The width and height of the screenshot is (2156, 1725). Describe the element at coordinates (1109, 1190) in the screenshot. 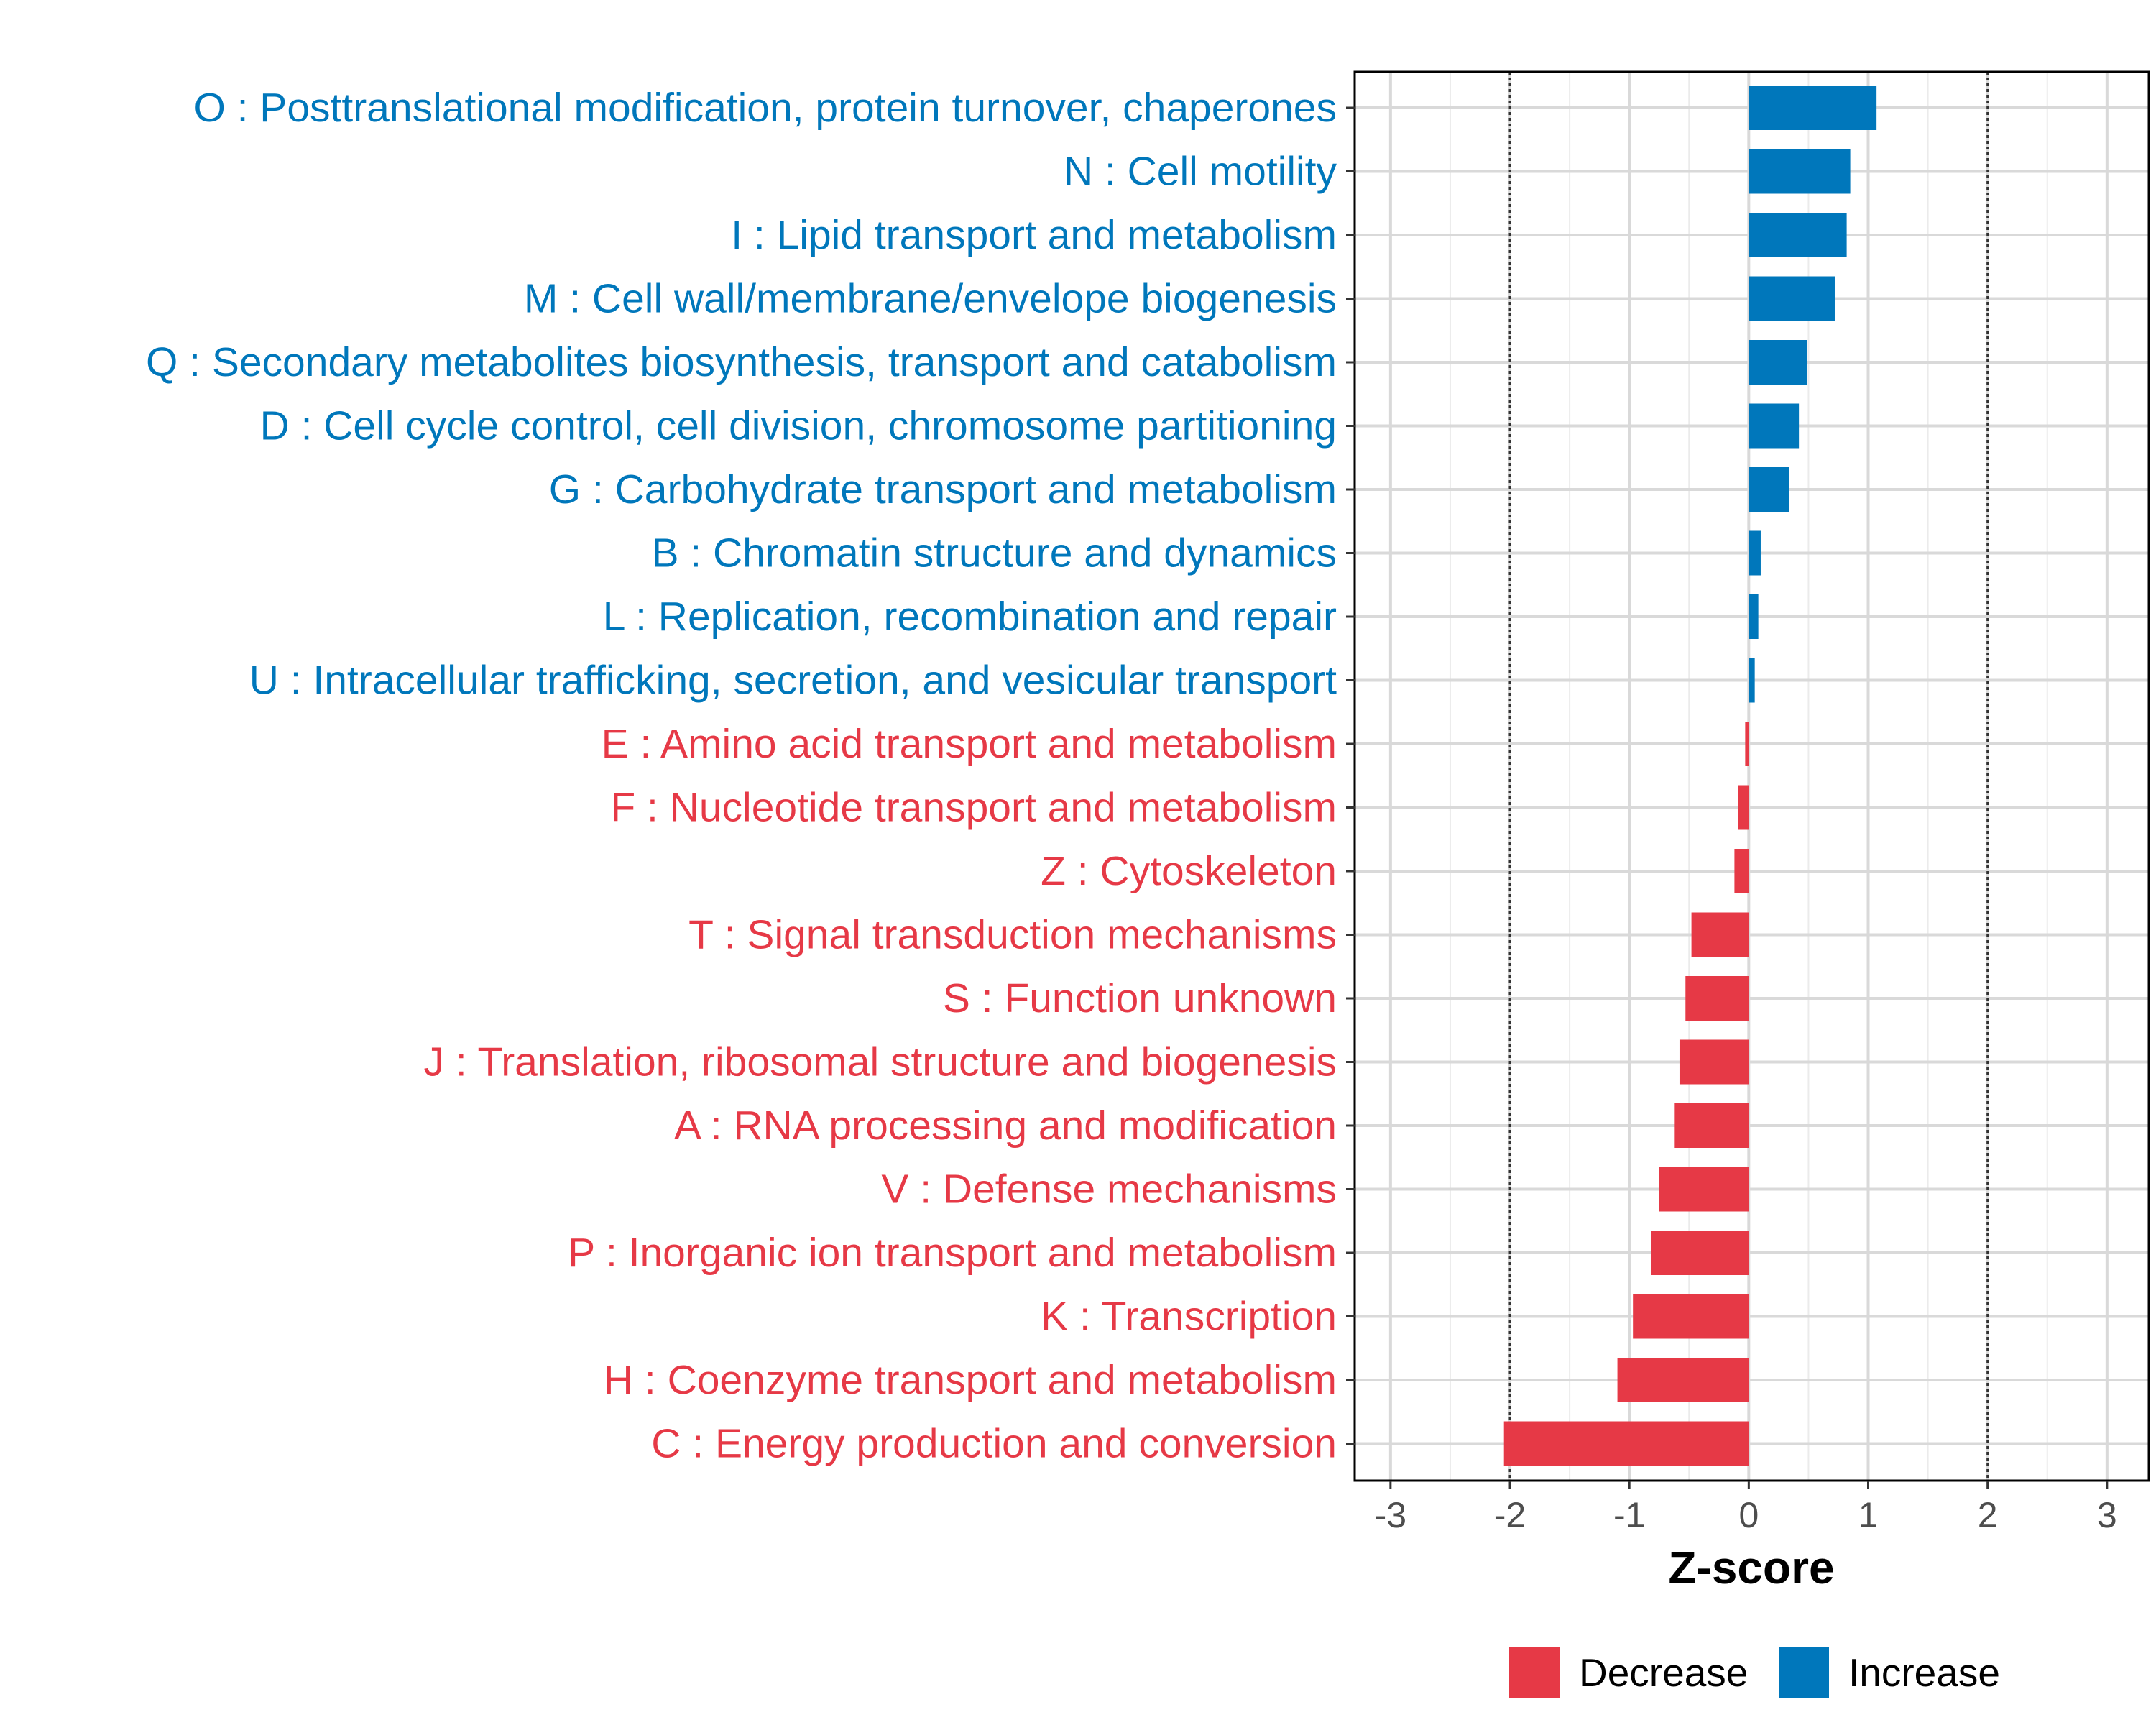

I see `category-label: V : Defense mechanisms` at that location.